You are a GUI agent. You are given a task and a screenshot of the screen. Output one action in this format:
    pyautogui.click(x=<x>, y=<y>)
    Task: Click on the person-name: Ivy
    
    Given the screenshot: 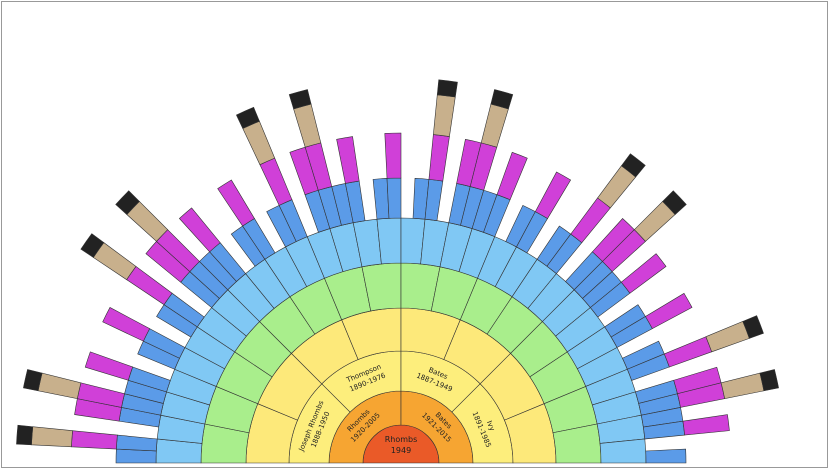 What is the action you would take?
    pyautogui.click(x=490, y=426)
    